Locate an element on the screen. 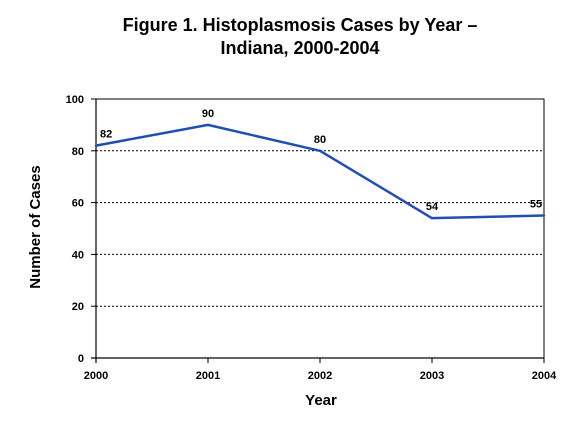  x-tick-label: 2004 is located at coordinates (544, 376).